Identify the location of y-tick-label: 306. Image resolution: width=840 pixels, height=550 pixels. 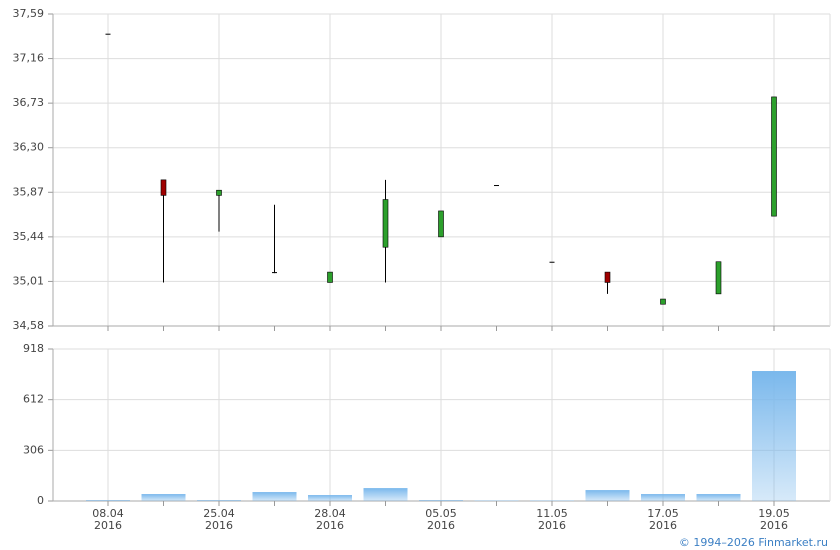
(33, 449).